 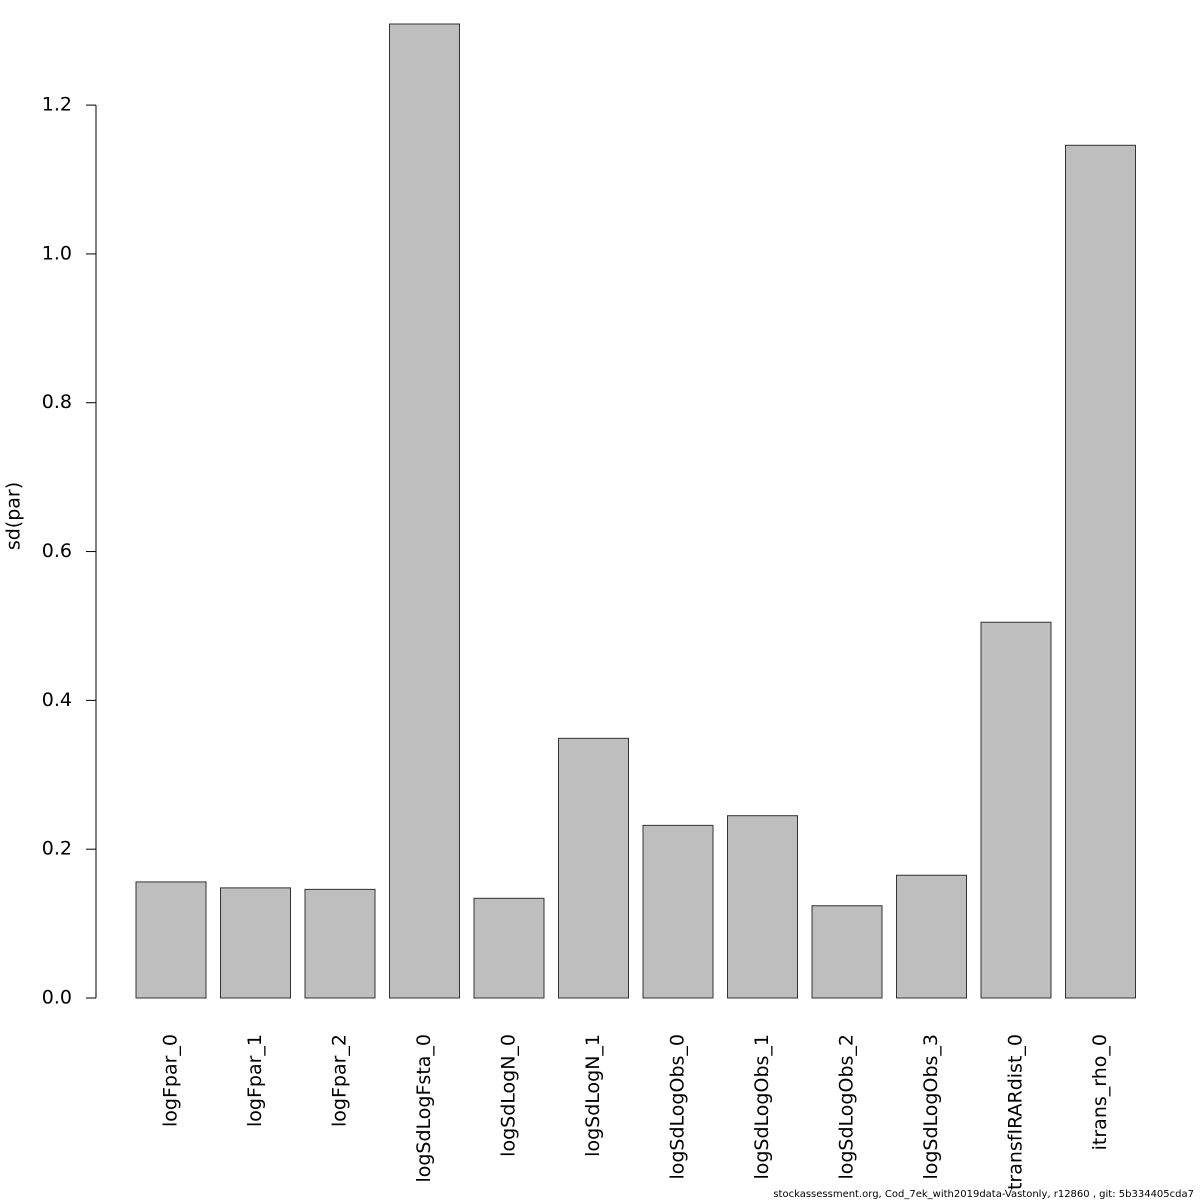 What do you see at coordinates (171, 1080) in the screenshot?
I see `x-tick-label: logFpar_0` at bounding box center [171, 1080].